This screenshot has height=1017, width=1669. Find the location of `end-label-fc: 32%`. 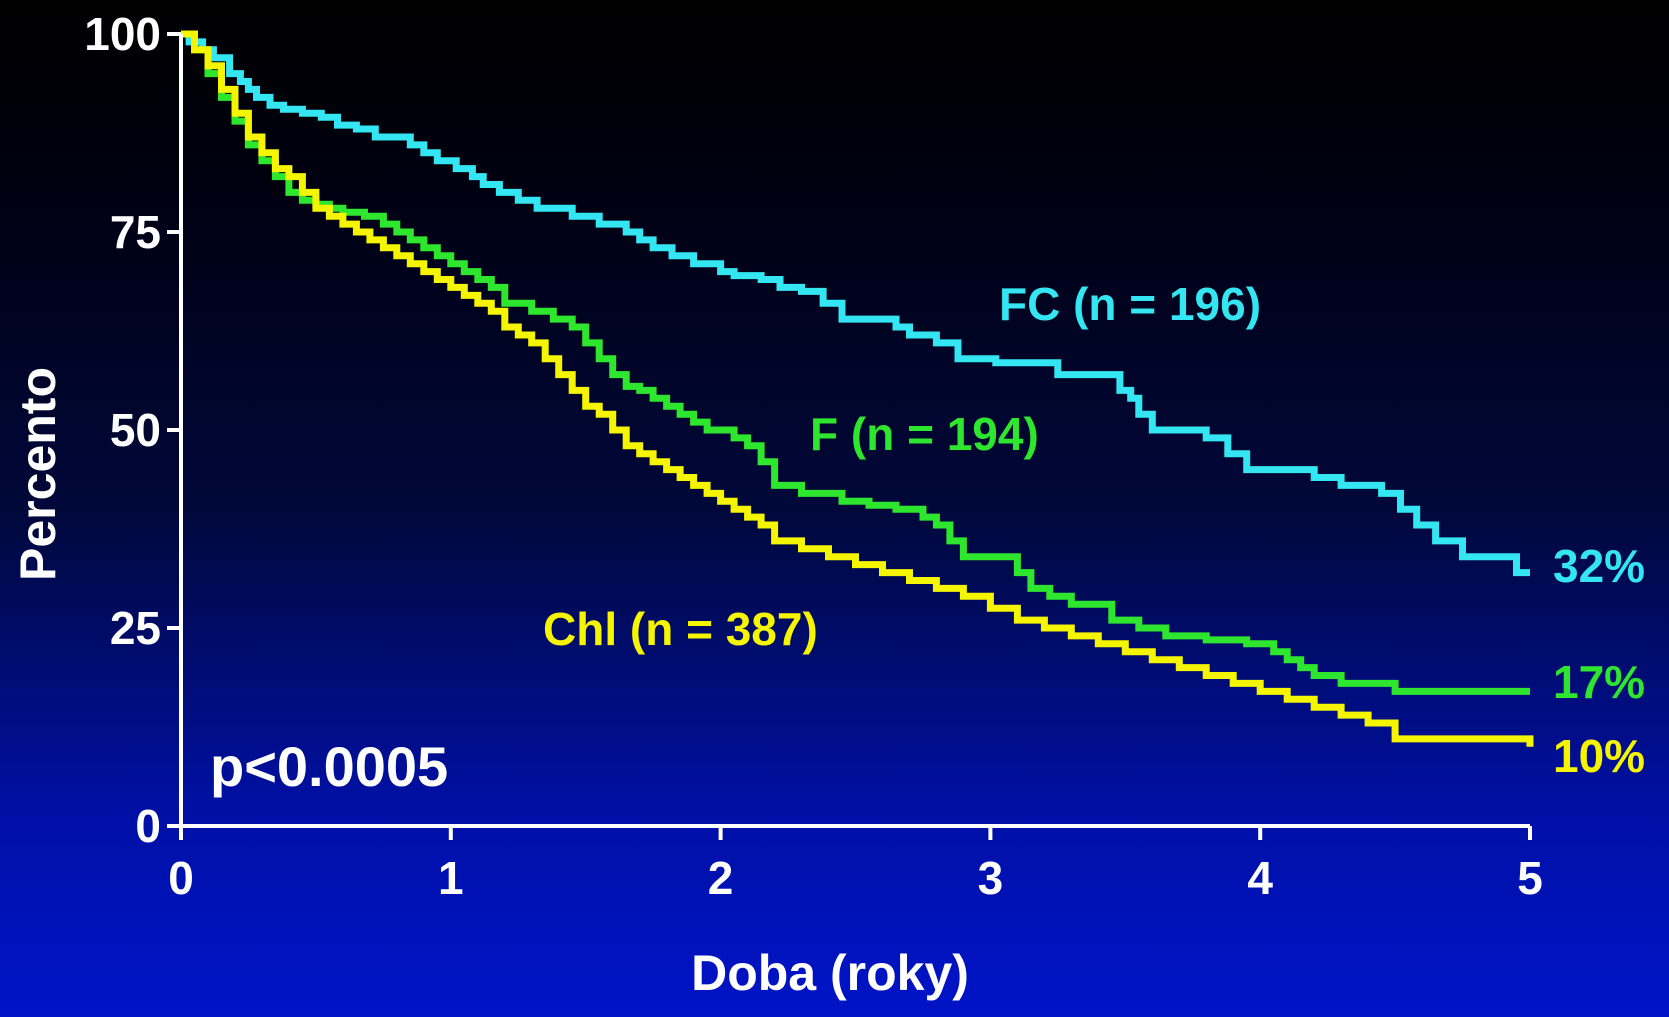

end-label-fc: 32% is located at coordinates (1599, 566).